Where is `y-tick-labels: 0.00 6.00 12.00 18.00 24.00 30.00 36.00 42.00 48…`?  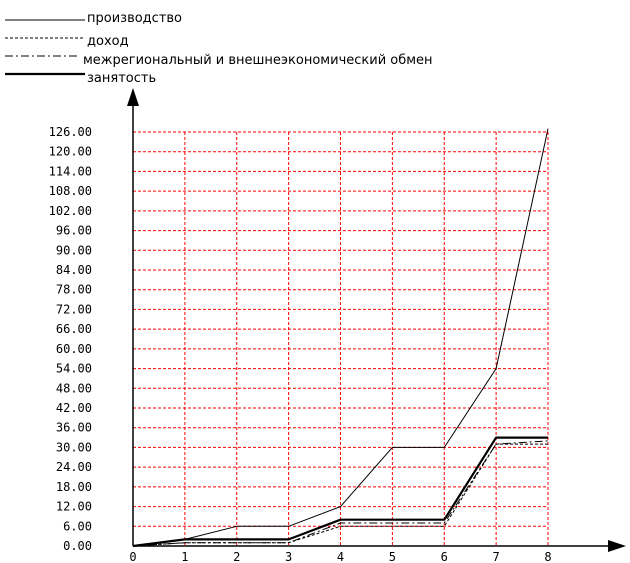 y-tick-labels: 0.00 6.00 12.00 18.00 24.00 30.00 36.00 42.00 48… is located at coordinates (70, 339).